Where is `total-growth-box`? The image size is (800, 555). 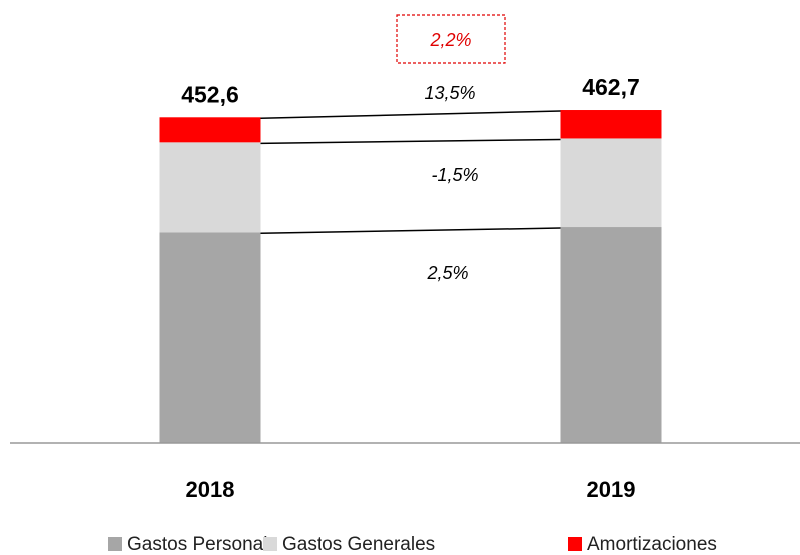
total-growth-box is located at coordinates (451, 39).